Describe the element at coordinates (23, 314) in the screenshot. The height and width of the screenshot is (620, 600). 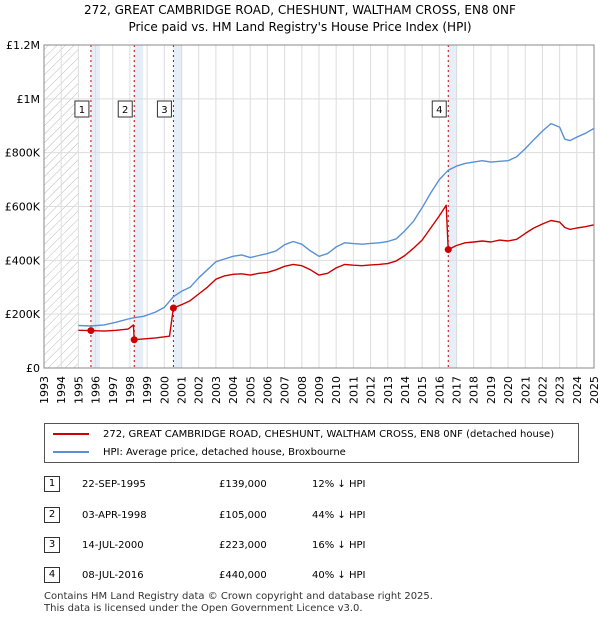
I see `y-tick-label: £200K` at that location.